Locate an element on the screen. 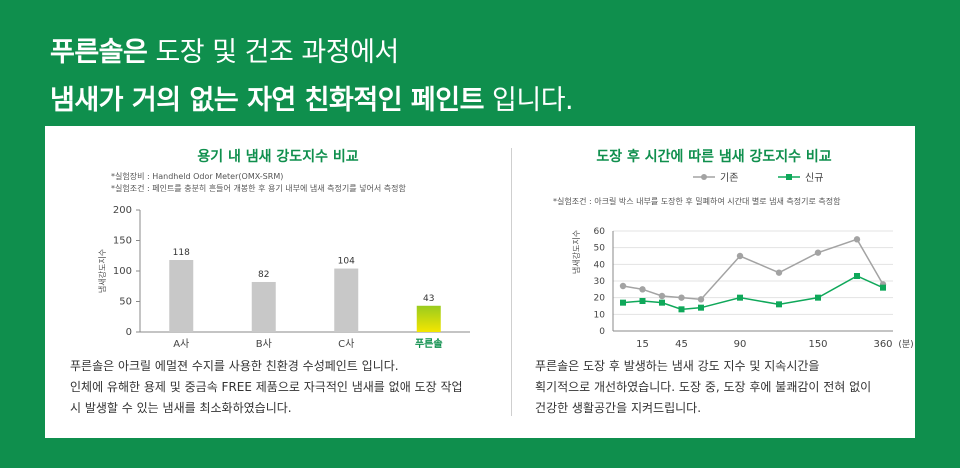 The height and width of the screenshot is (468, 960). panel-divider is located at coordinates (511, 282).